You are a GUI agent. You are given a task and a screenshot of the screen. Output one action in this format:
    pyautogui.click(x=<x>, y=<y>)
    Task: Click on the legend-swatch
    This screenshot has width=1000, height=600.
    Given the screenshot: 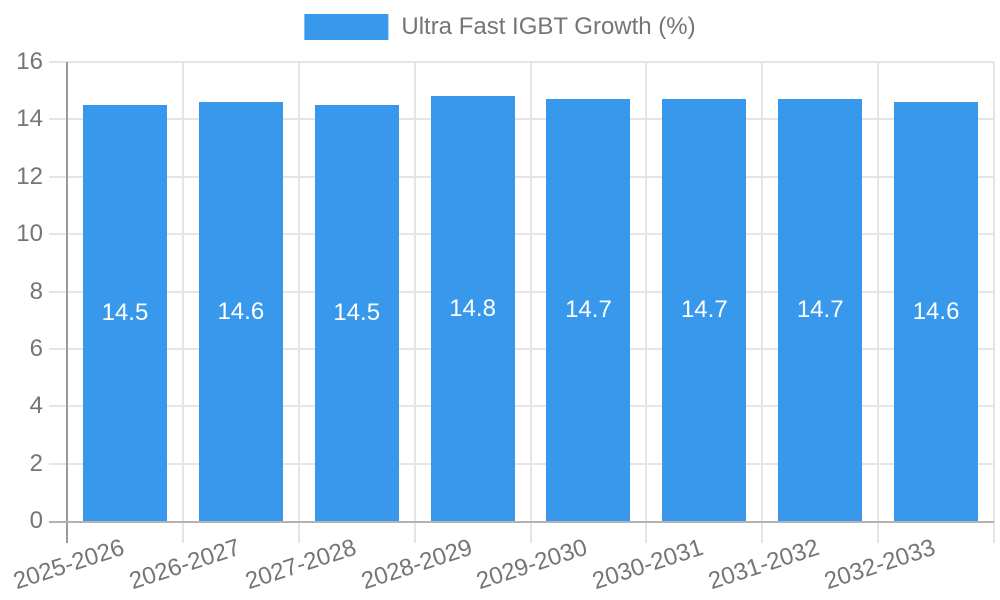 What is the action you would take?
    pyautogui.click(x=346, y=27)
    